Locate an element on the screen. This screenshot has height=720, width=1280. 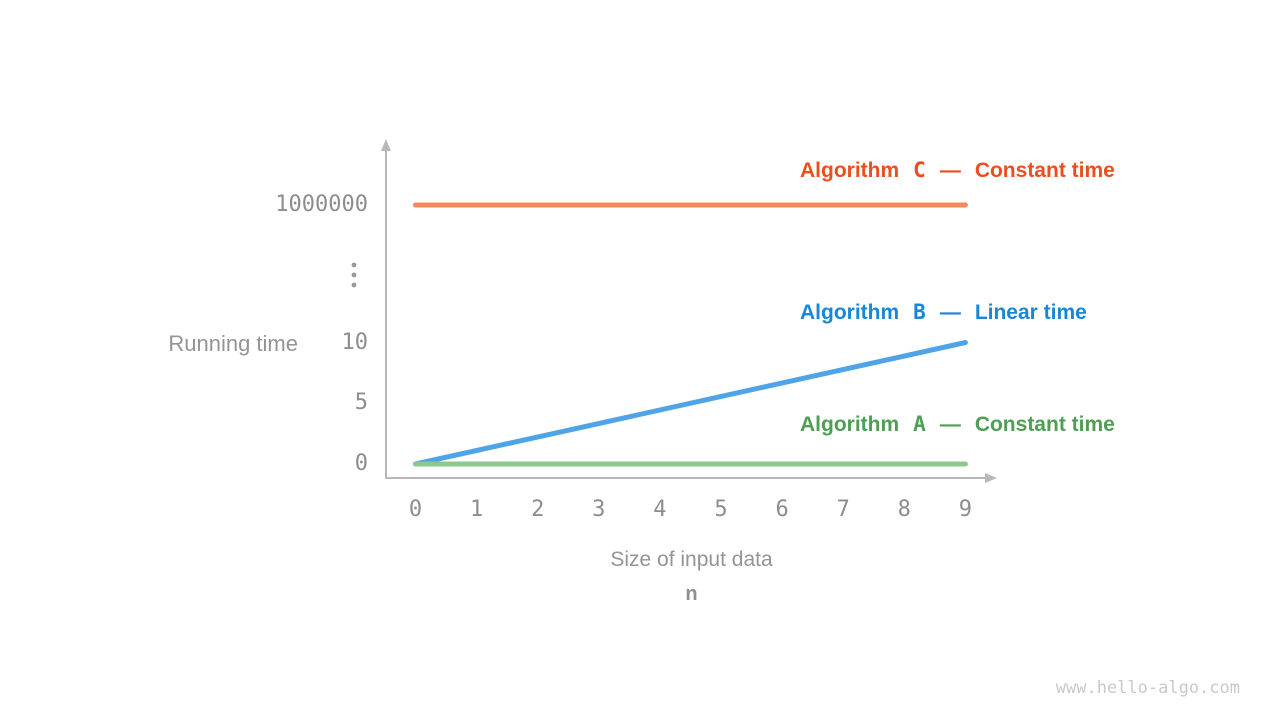
y-axis-ticks: 0 5 10 1000000 is located at coordinates (299, 360).